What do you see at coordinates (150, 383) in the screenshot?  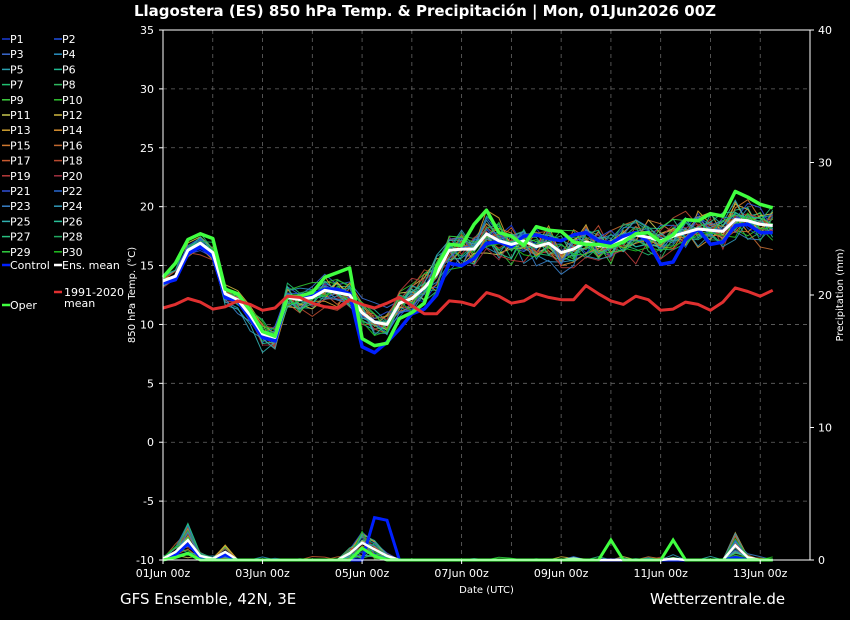 I see `y-tick-label: 5` at bounding box center [150, 383].